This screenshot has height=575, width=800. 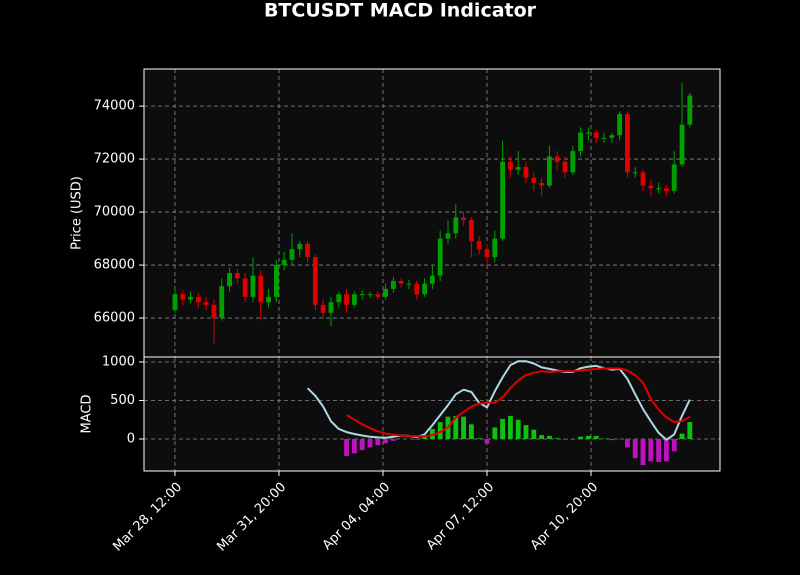 I want to click on y-tick-label: 68000, so click(x=114, y=265).